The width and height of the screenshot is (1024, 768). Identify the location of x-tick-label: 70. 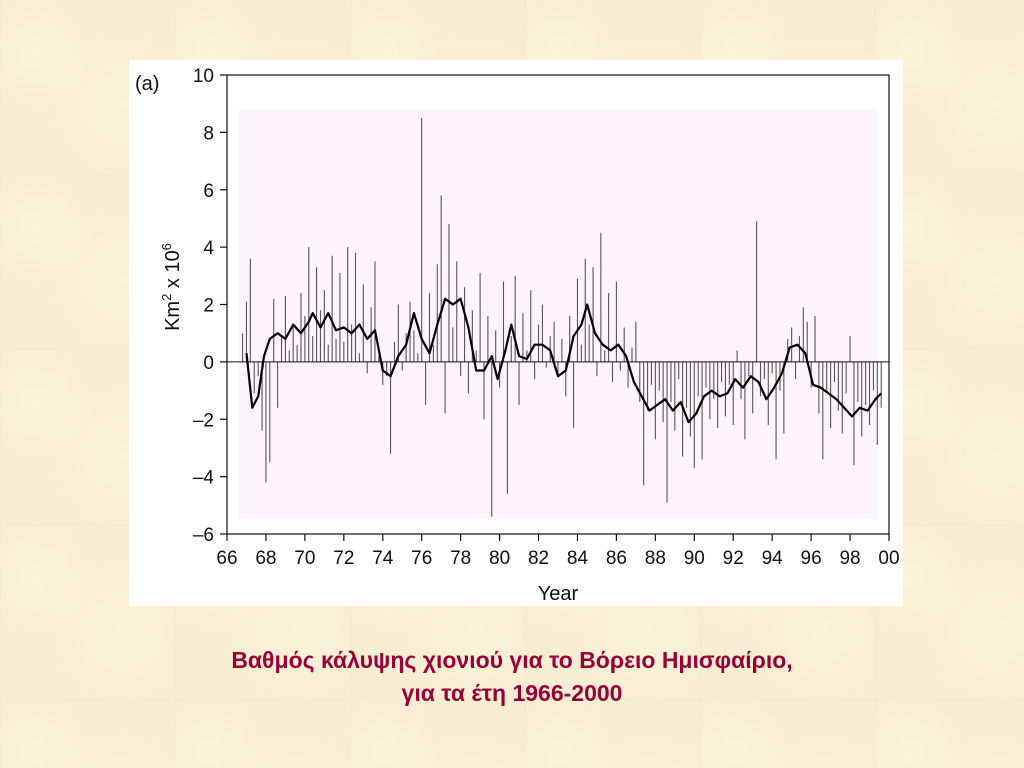
(304, 558).